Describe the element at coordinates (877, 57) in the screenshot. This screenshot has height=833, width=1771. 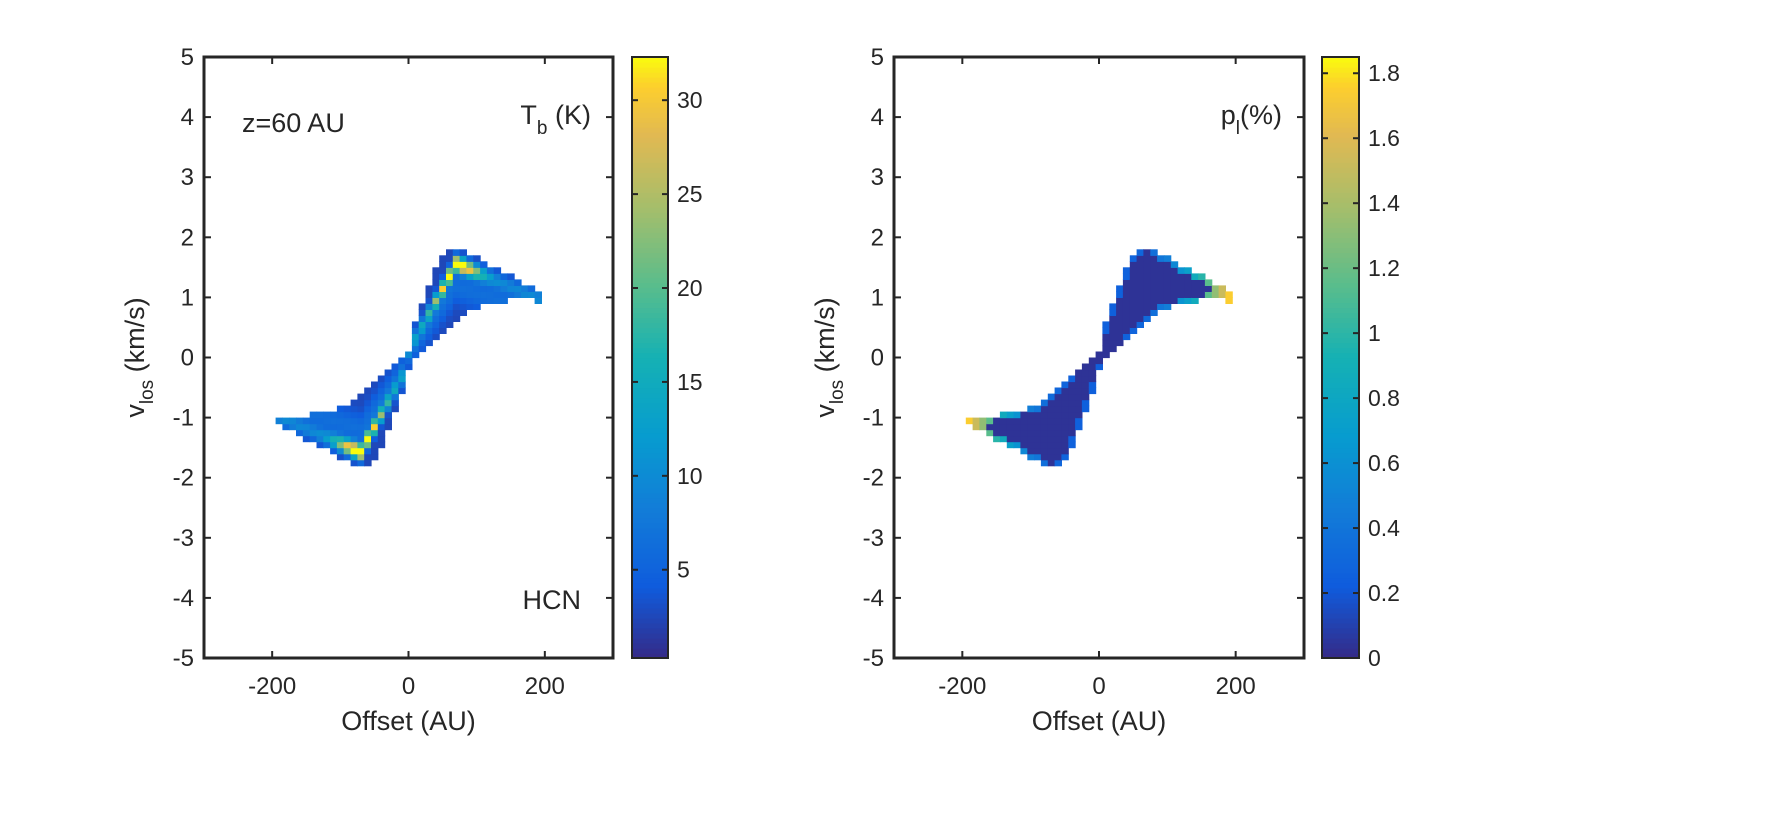
I see `y-tick-label: 5` at that location.